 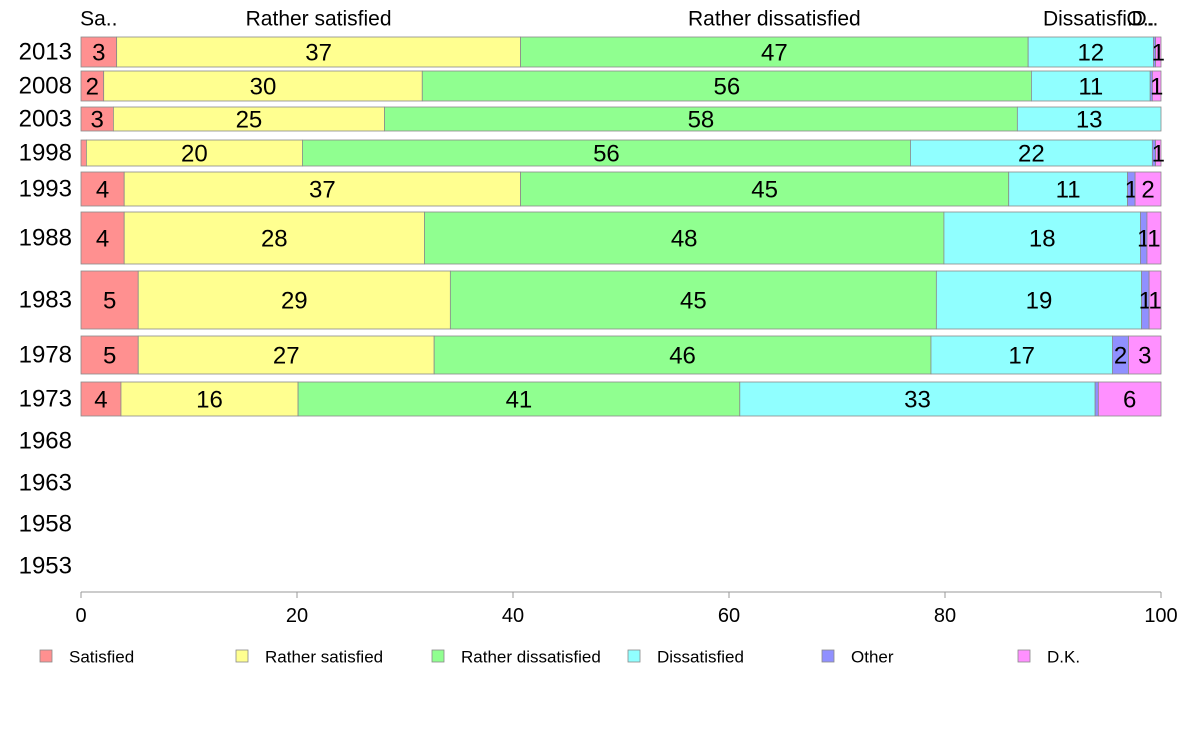 I want to click on data-label-1988-5: 1, so click(x=1153, y=239).